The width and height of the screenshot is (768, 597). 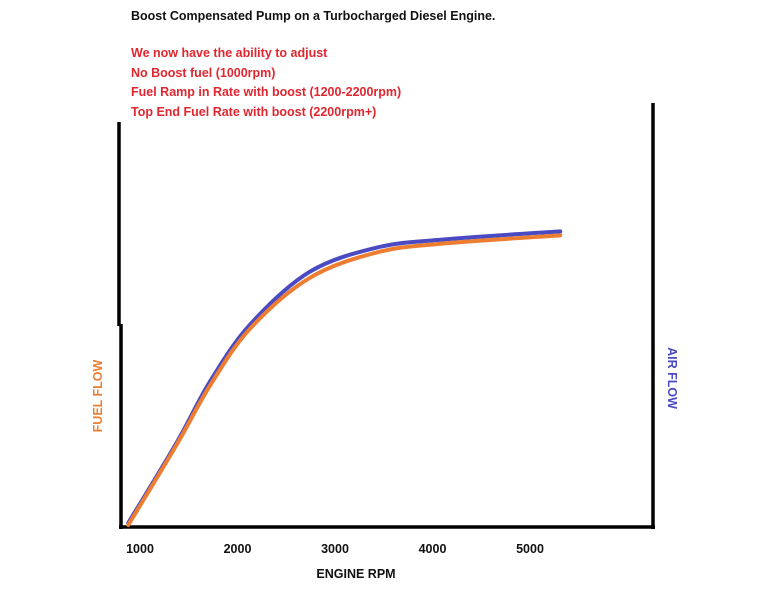 What do you see at coordinates (140, 549) in the screenshot?
I see `x-tick-label: 1000` at bounding box center [140, 549].